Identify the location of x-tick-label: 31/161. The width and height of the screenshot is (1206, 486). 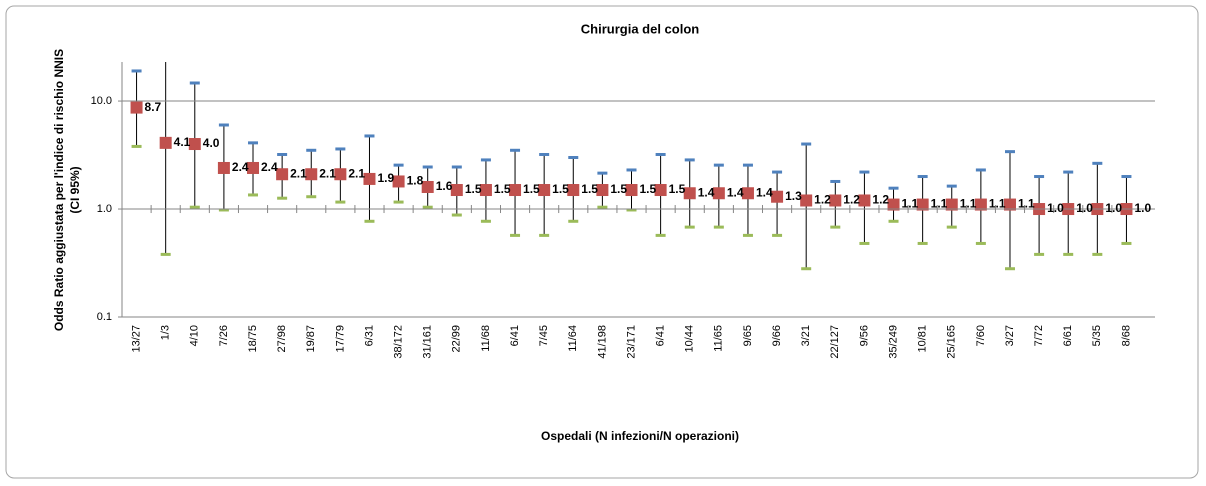
(428, 342).